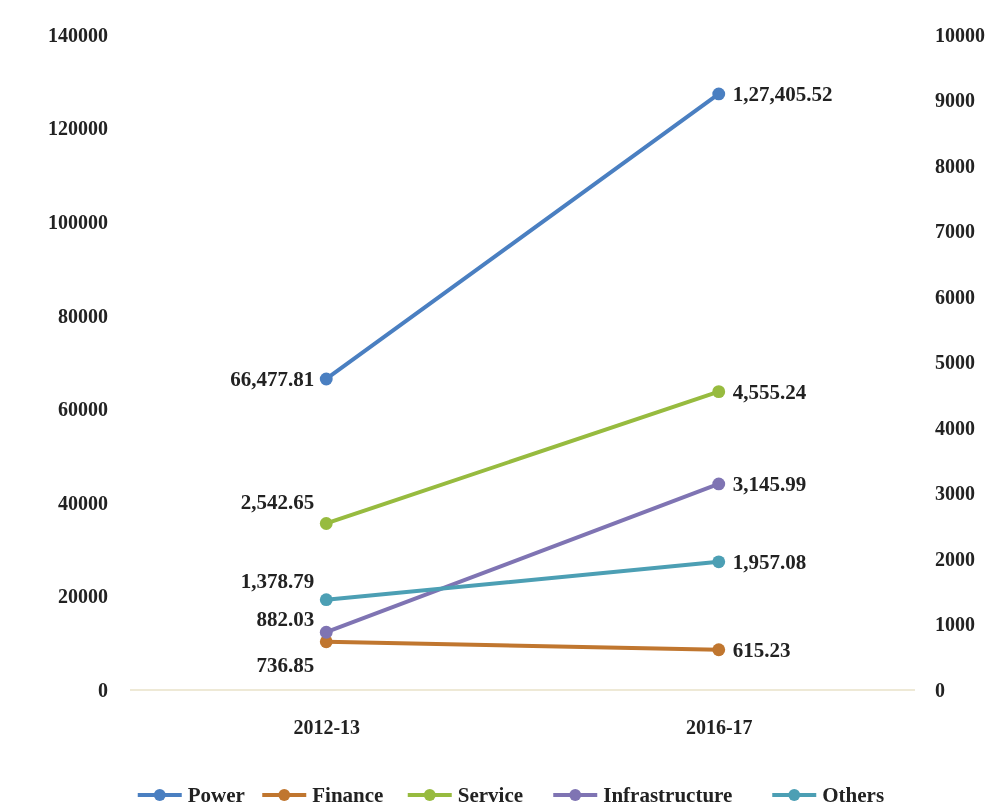 Image resolution: width=1003 pixels, height=806 pixels. What do you see at coordinates (83, 502) in the screenshot?
I see `y-tick-label: 40000` at bounding box center [83, 502].